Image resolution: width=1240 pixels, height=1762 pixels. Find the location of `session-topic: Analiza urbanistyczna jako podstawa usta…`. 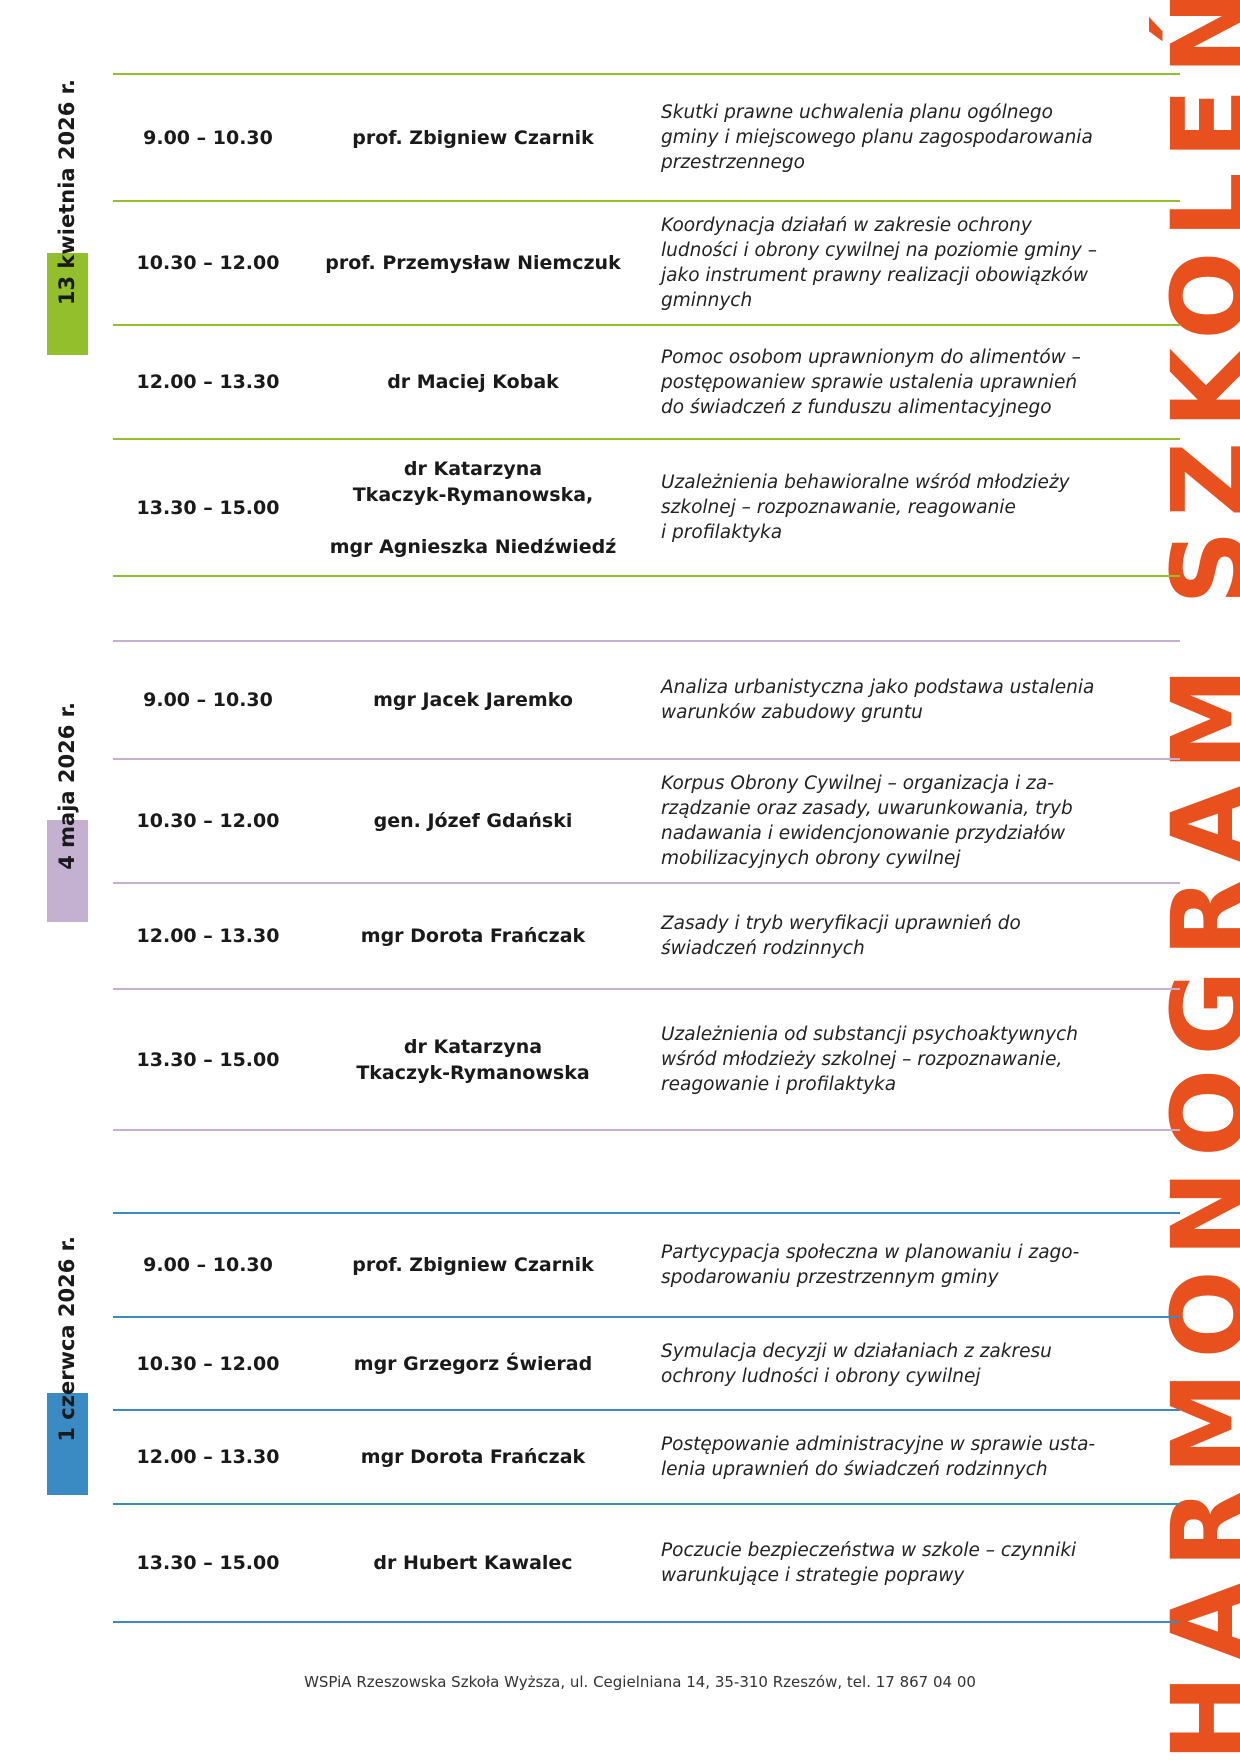

session-topic: Analiza urbanistyczna jako podstawa usta… is located at coordinates (878, 700).